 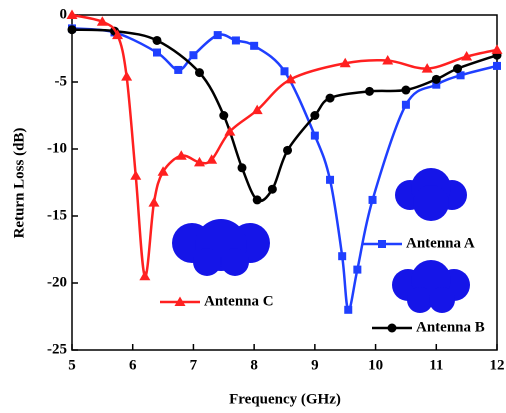 What do you see at coordinates (450, 327) in the screenshot?
I see `legend-label: Antenna B` at bounding box center [450, 327].